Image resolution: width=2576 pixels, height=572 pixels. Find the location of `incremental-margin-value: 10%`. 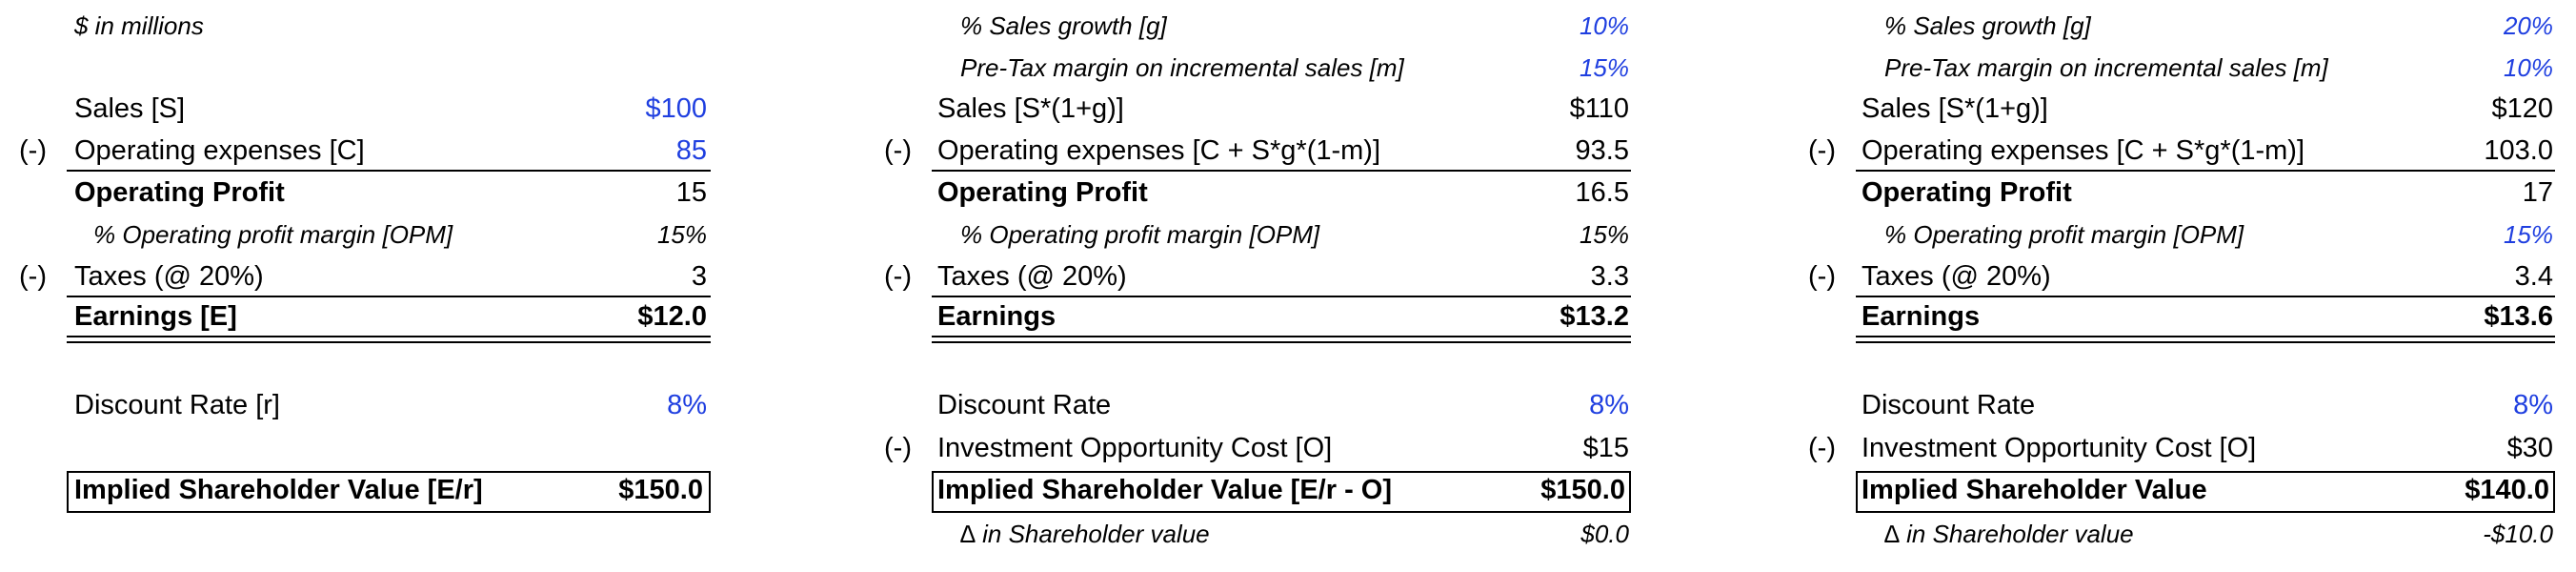

incremental-margin-value: 10% is located at coordinates (2528, 67).